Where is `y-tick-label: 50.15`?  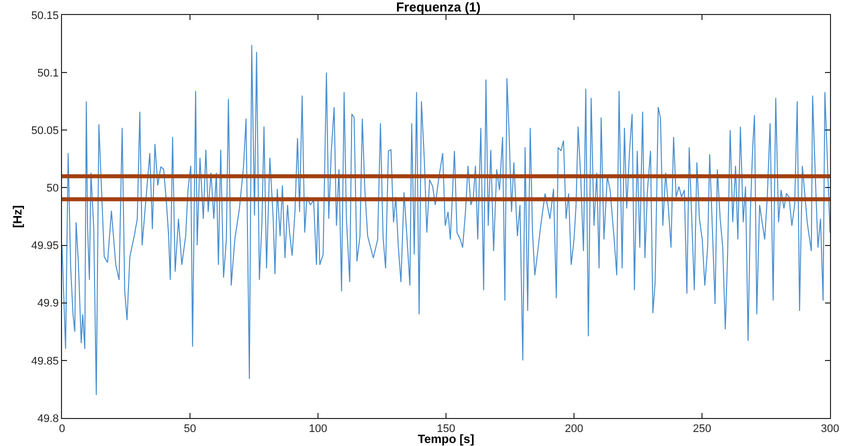
y-tick-label: 50.15 is located at coordinates (45, 16).